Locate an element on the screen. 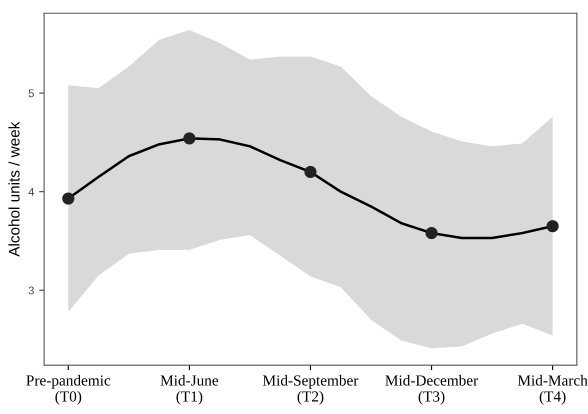 The width and height of the screenshot is (588, 414). x-tick-label: Mid-June (T1) is located at coordinates (189, 389).